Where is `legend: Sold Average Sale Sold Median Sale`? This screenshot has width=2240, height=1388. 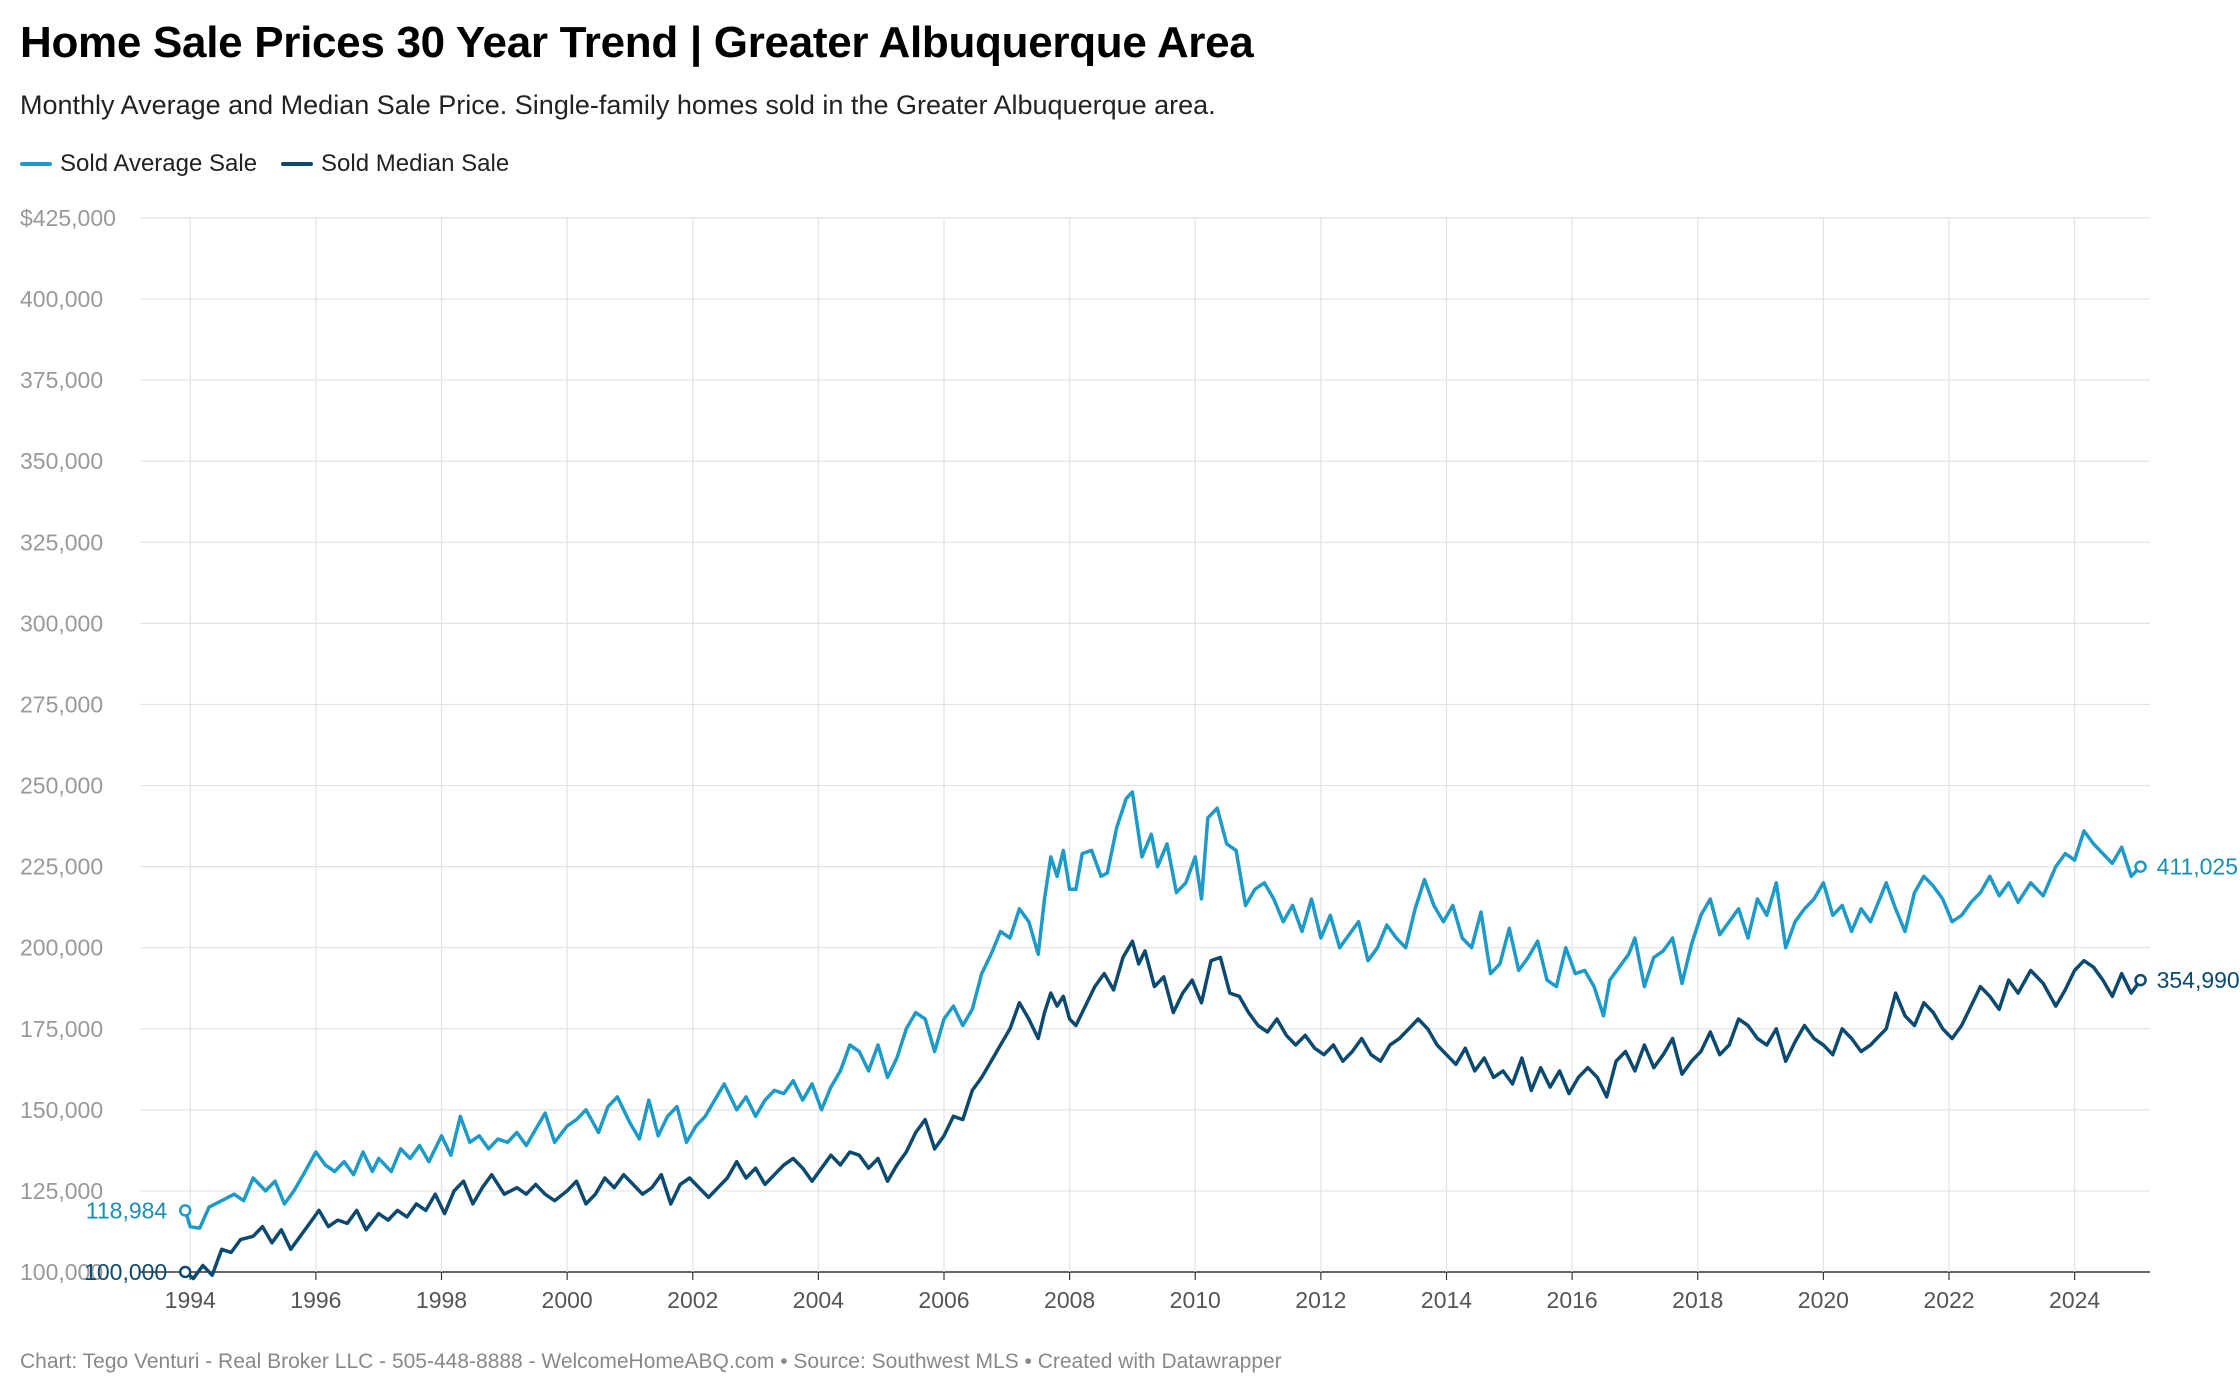
legend: Sold Average Sale Sold Median Sale is located at coordinates (276, 164).